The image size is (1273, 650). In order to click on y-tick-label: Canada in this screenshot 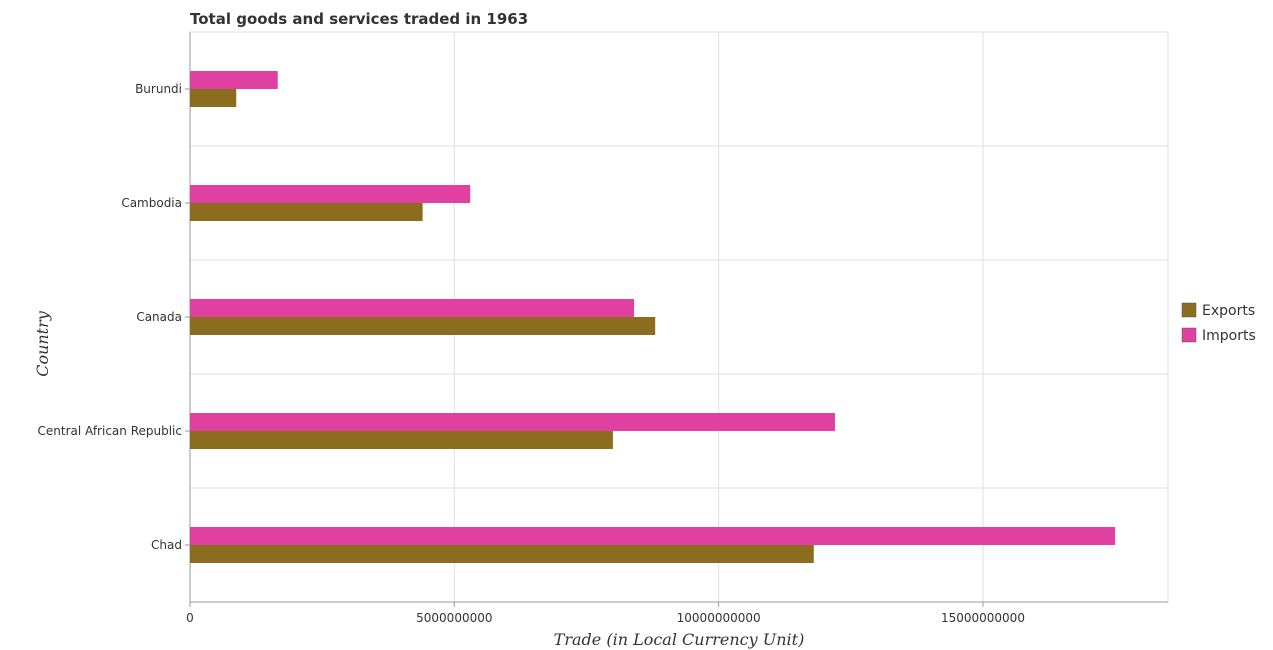, I will do `click(159, 317)`.